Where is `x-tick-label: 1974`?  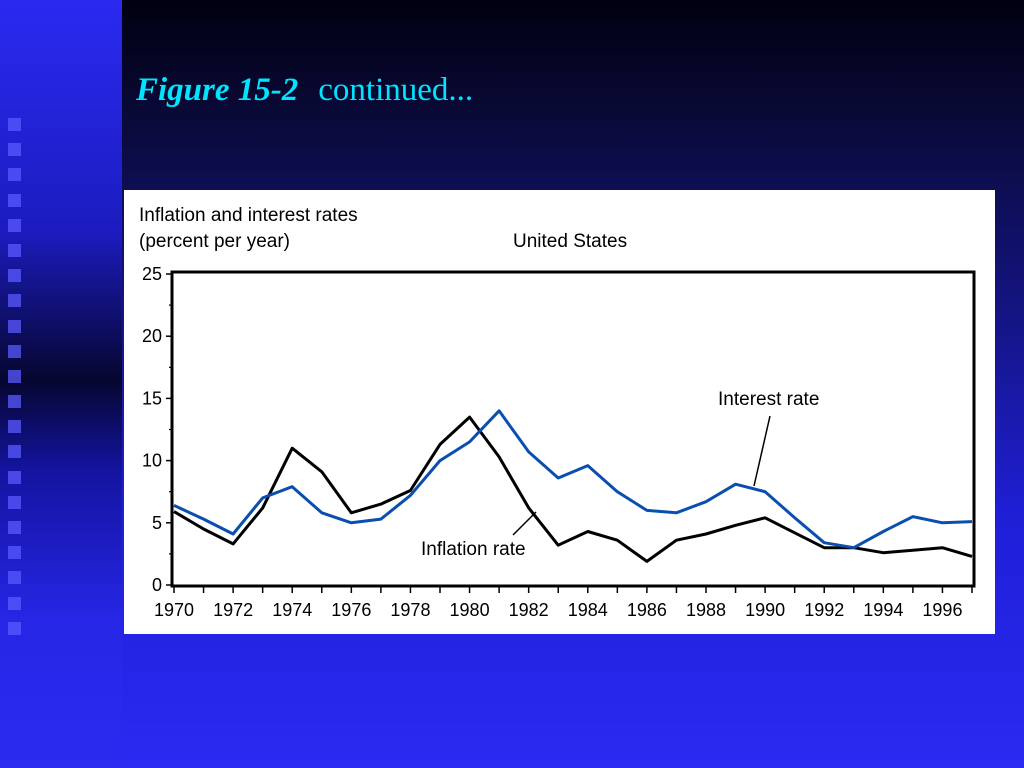
x-tick-label: 1974 is located at coordinates (292, 610).